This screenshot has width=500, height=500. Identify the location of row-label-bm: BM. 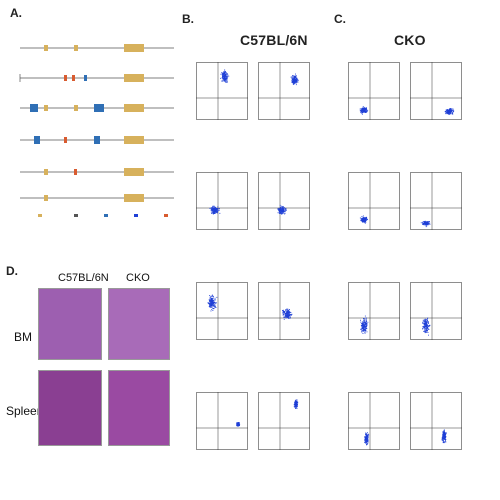
(23, 337).